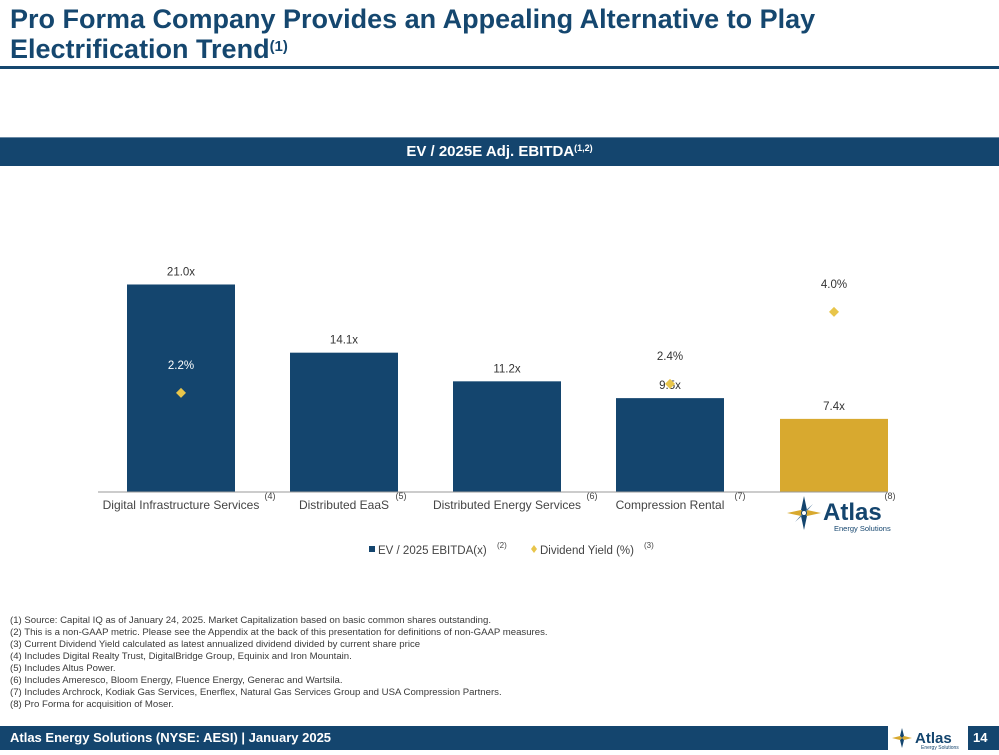 The width and height of the screenshot is (999, 755). I want to click on bar-label-distributed-energy-services: 11.2x, so click(507, 369).